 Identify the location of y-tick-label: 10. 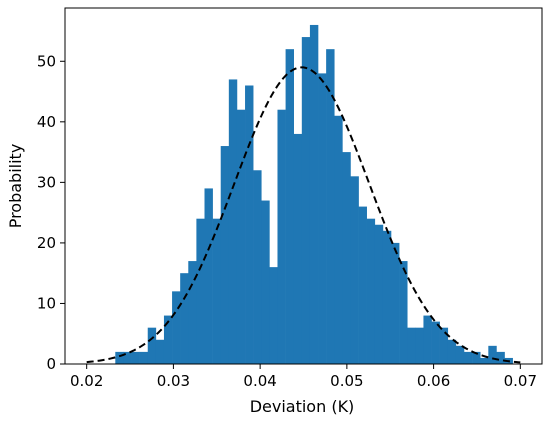
(46, 303).